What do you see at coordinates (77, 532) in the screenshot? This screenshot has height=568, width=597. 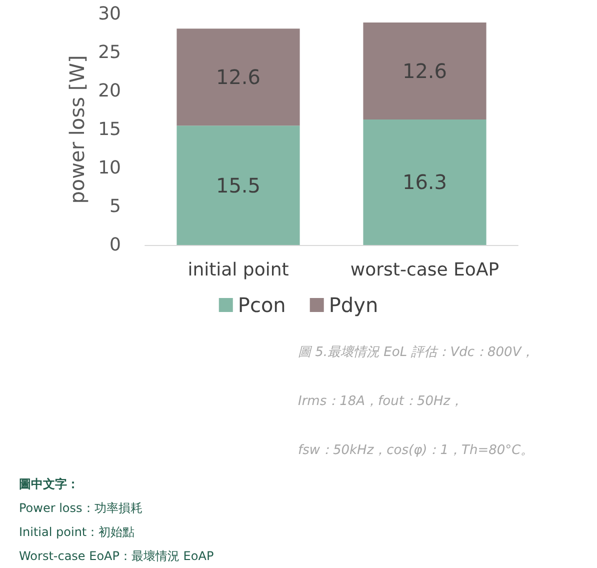 I see `text: Initial point：初始點` at bounding box center [77, 532].